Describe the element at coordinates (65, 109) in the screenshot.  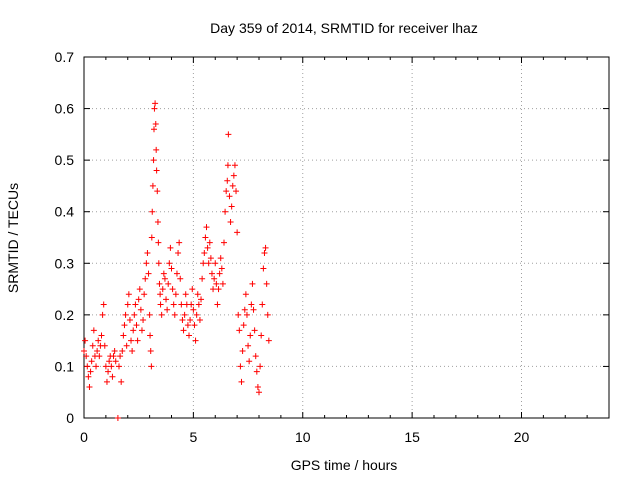
I see `y-tick-label: 0.6` at that location.